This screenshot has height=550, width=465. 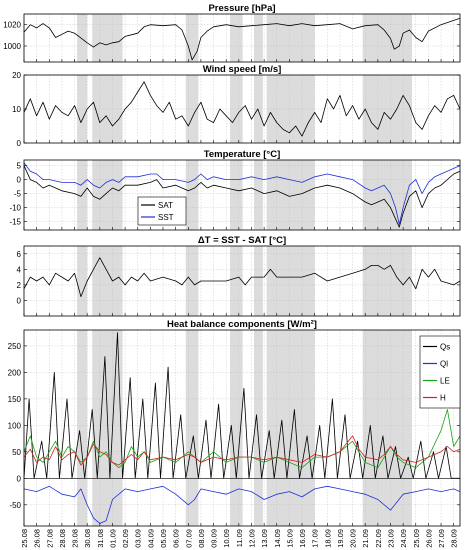 I want to click on x-tick-label: 09.09, so click(x=214, y=538).